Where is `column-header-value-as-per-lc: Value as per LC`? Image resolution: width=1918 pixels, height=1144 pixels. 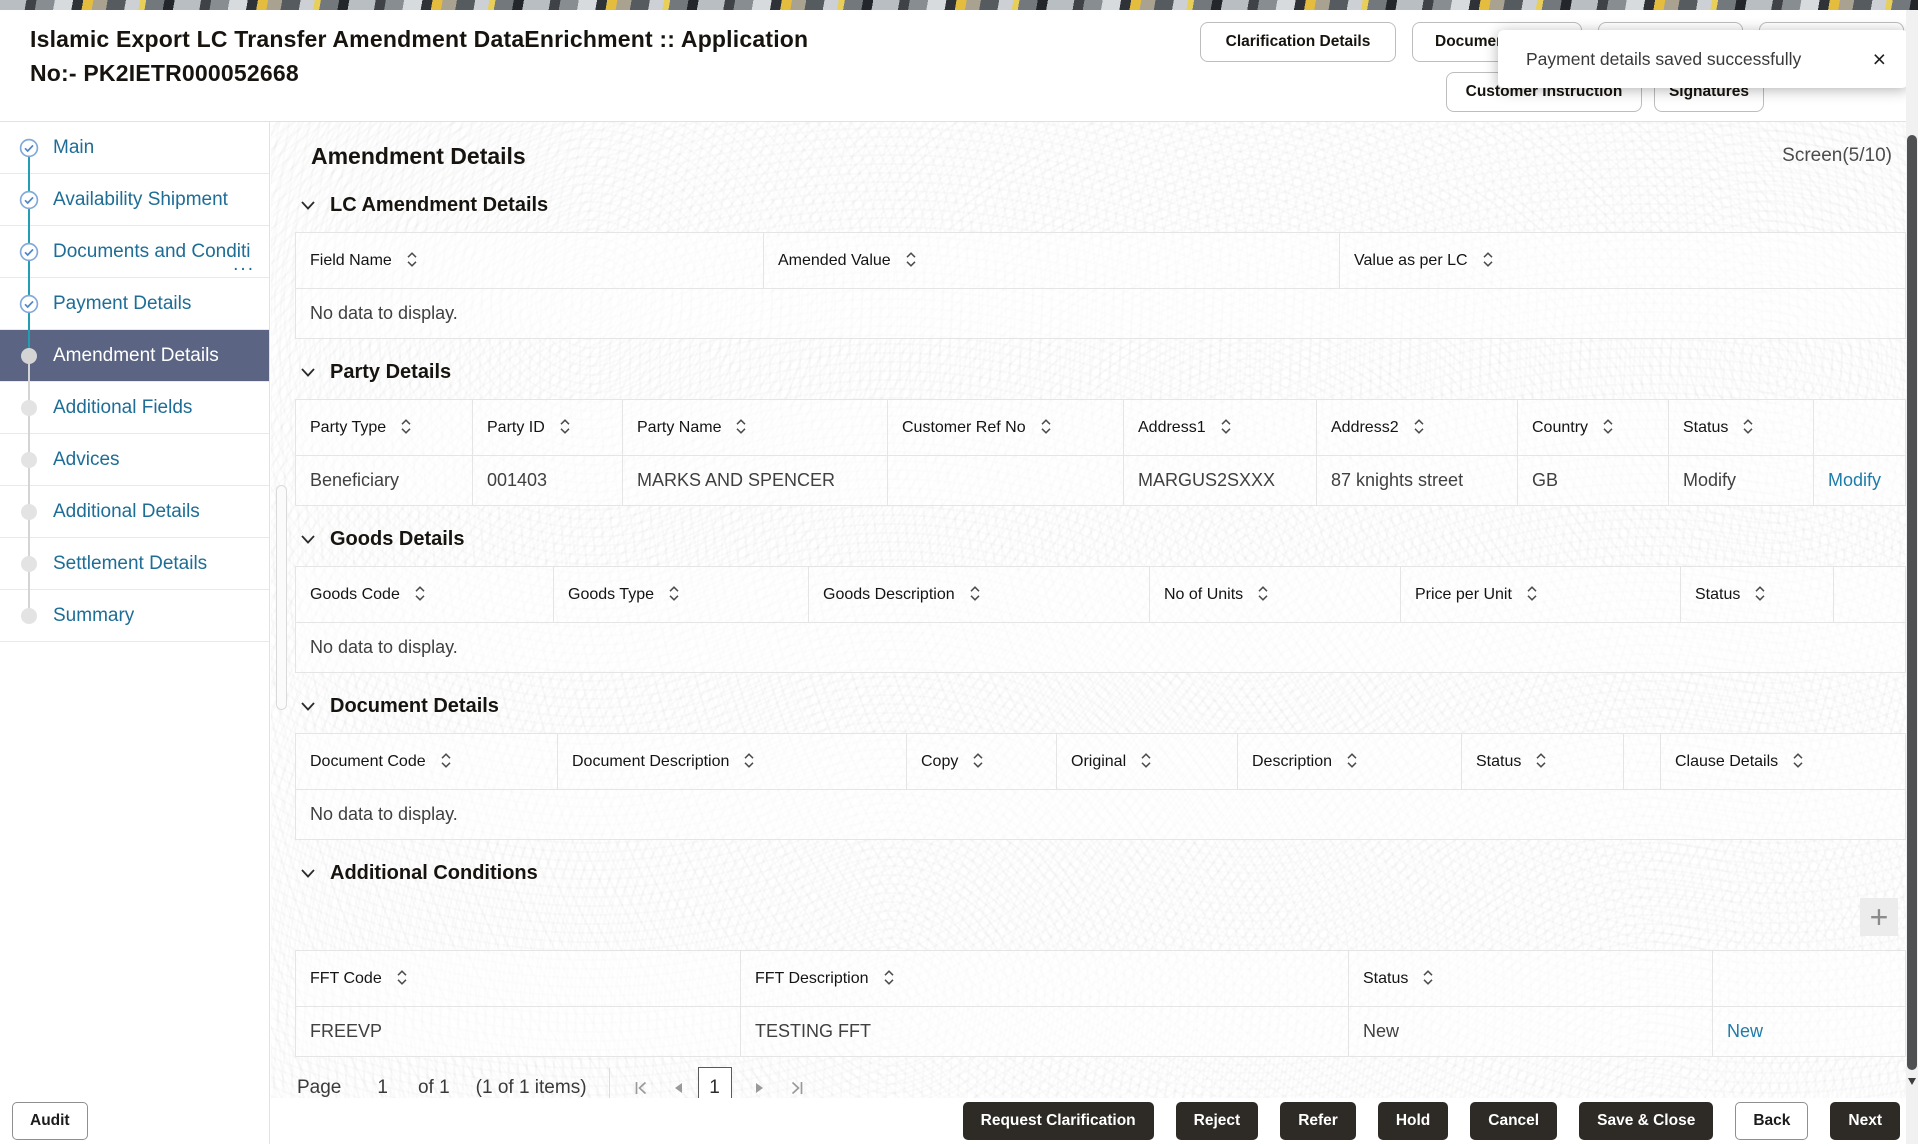
column-header-value-as-per-lc: Value as per LC is located at coordinates (1622, 260).